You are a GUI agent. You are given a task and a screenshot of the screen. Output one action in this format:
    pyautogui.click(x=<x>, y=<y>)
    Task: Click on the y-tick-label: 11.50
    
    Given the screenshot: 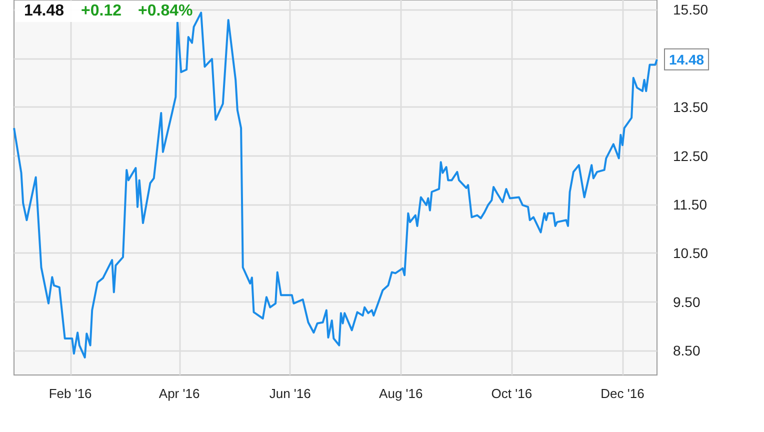 What is the action you would take?
    pyautogui.click(x=690, y=204)
    